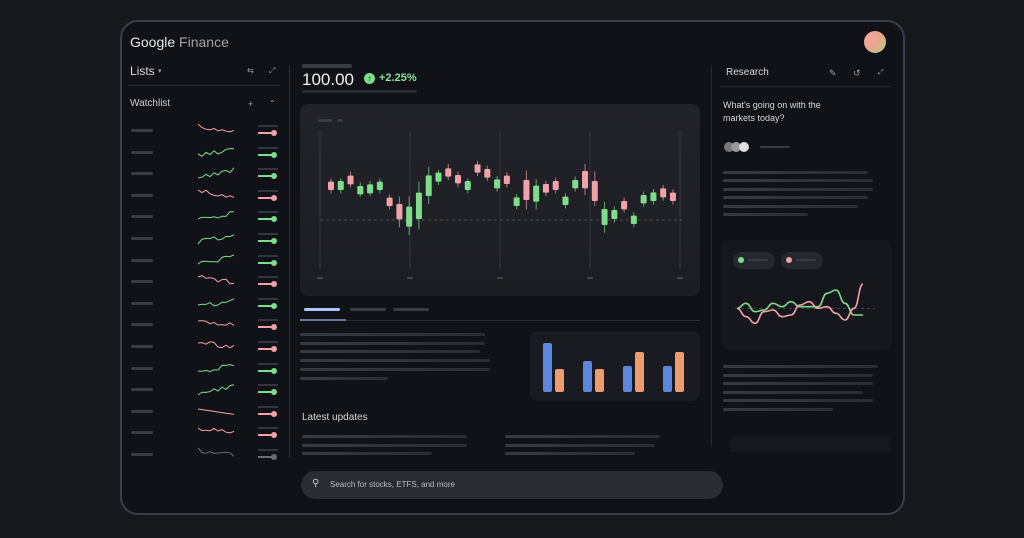  Describe the element at coordinates (272, 103) in the screenshot. I see `collapse-icon: ⌃` at that location.